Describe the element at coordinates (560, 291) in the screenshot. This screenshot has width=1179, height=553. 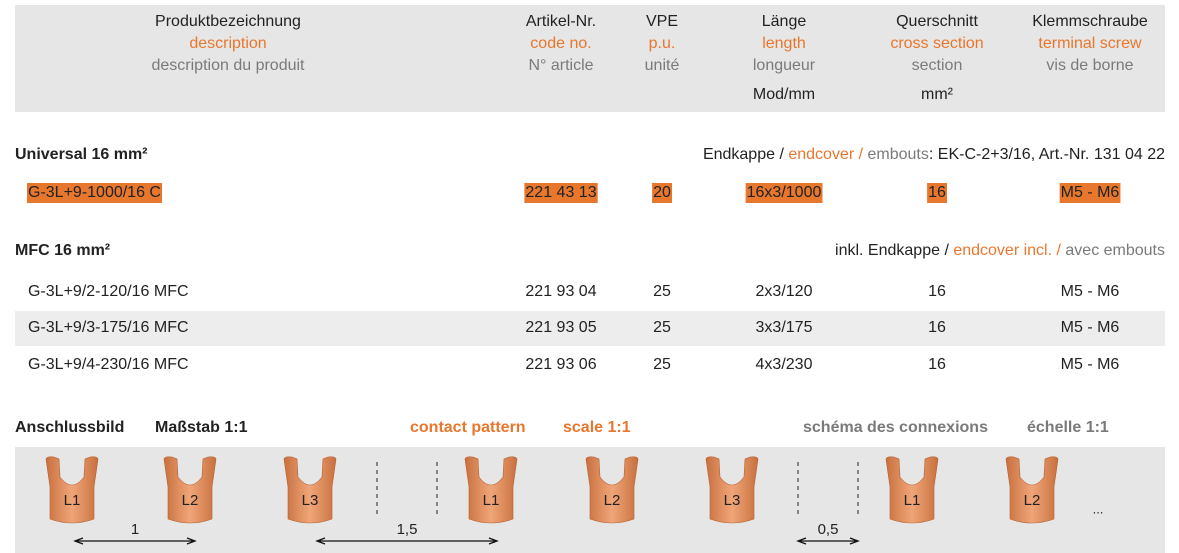
I see `cell: 221 93 04` at that location.